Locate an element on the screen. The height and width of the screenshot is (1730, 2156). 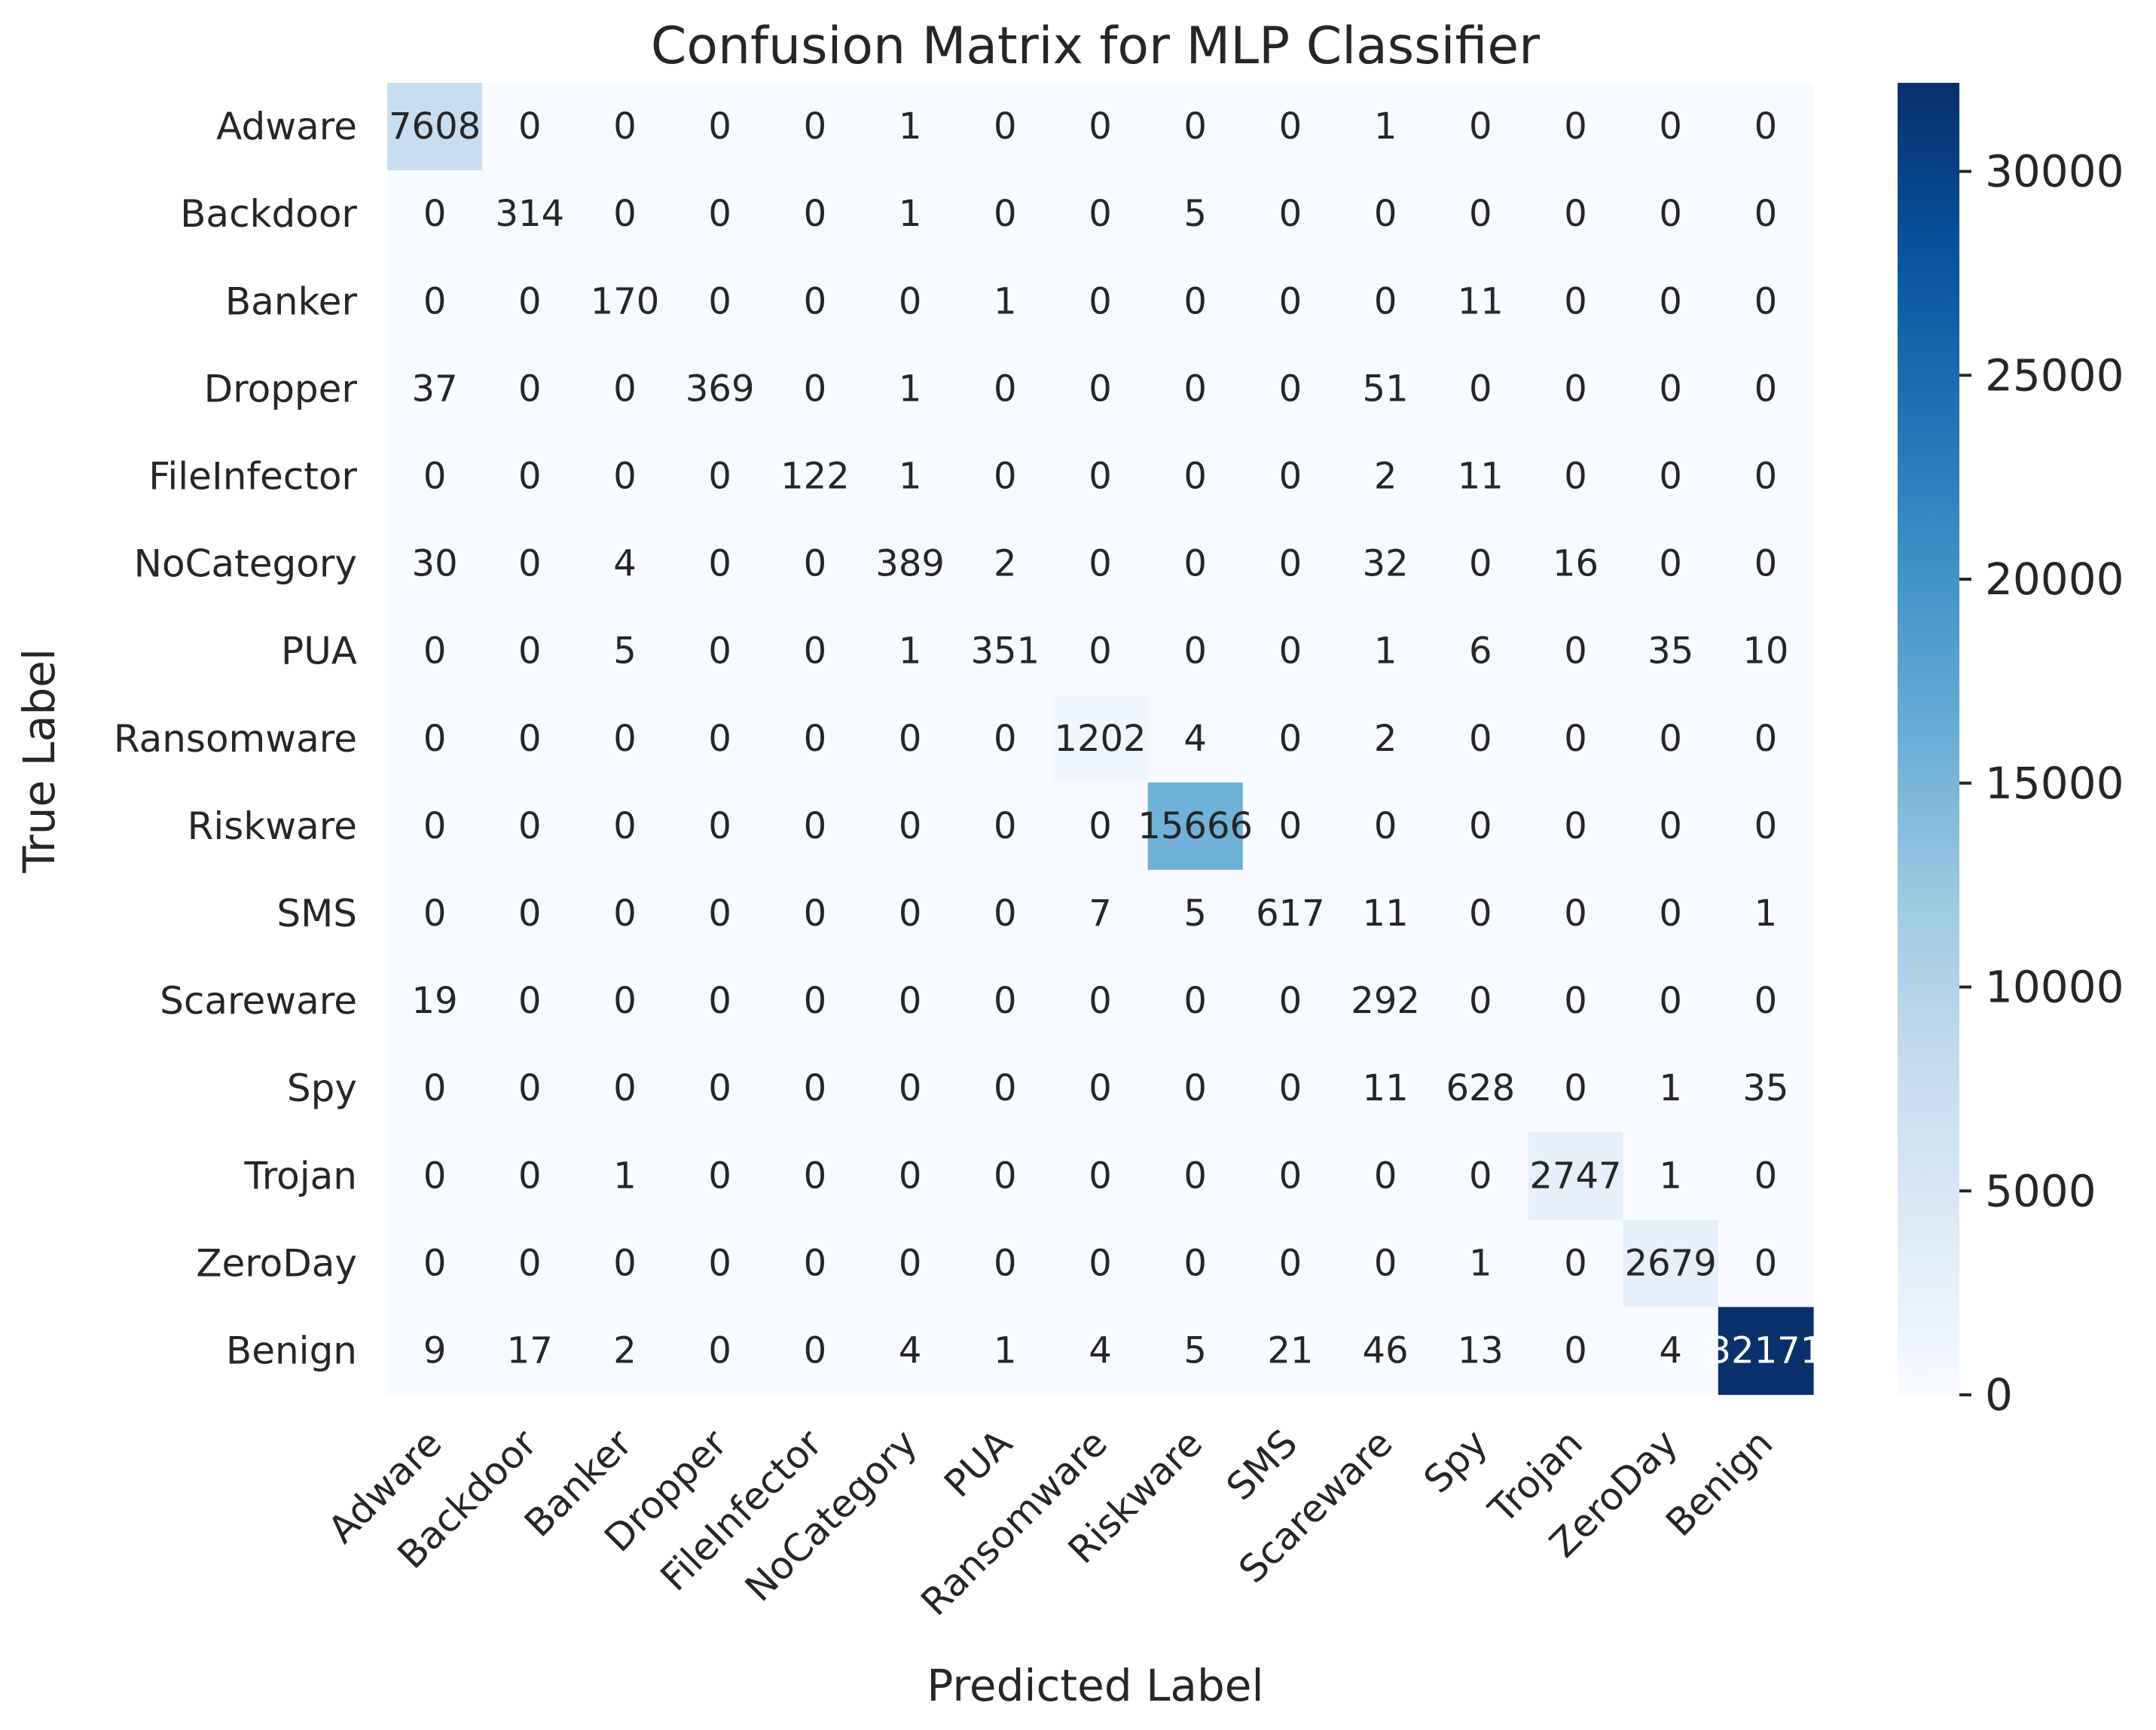
colorbar-tick-label: 25000 is located at coordinates (2054, 375).